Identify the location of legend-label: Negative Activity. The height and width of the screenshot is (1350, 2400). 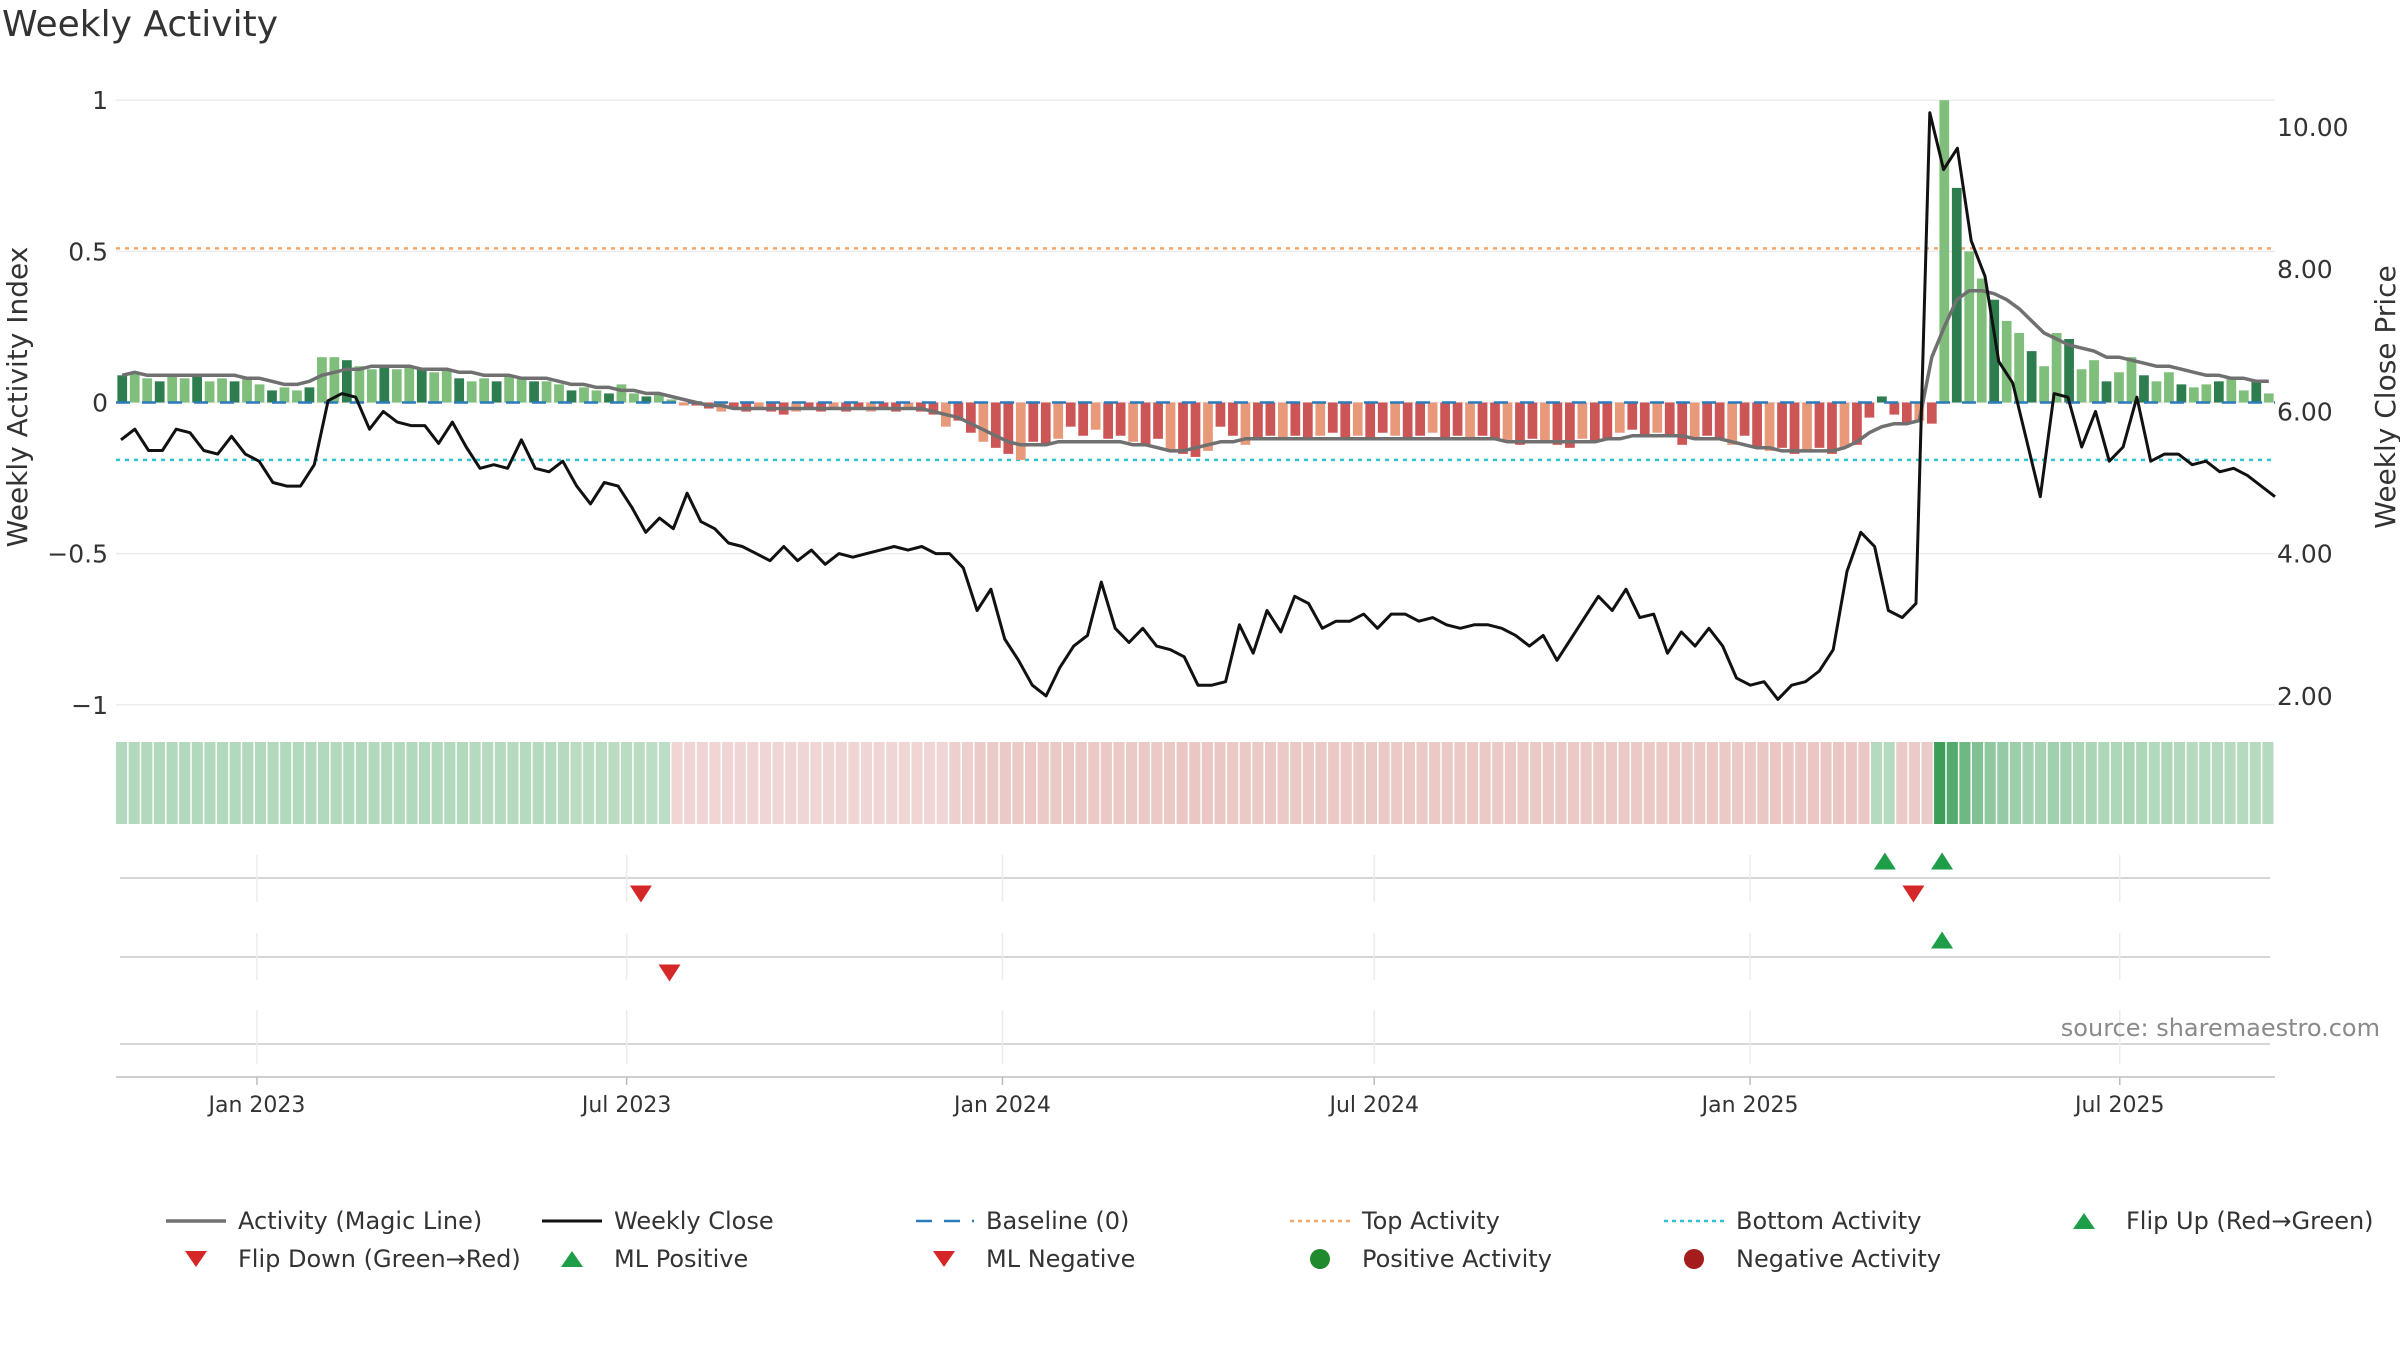
(1839, 1259).